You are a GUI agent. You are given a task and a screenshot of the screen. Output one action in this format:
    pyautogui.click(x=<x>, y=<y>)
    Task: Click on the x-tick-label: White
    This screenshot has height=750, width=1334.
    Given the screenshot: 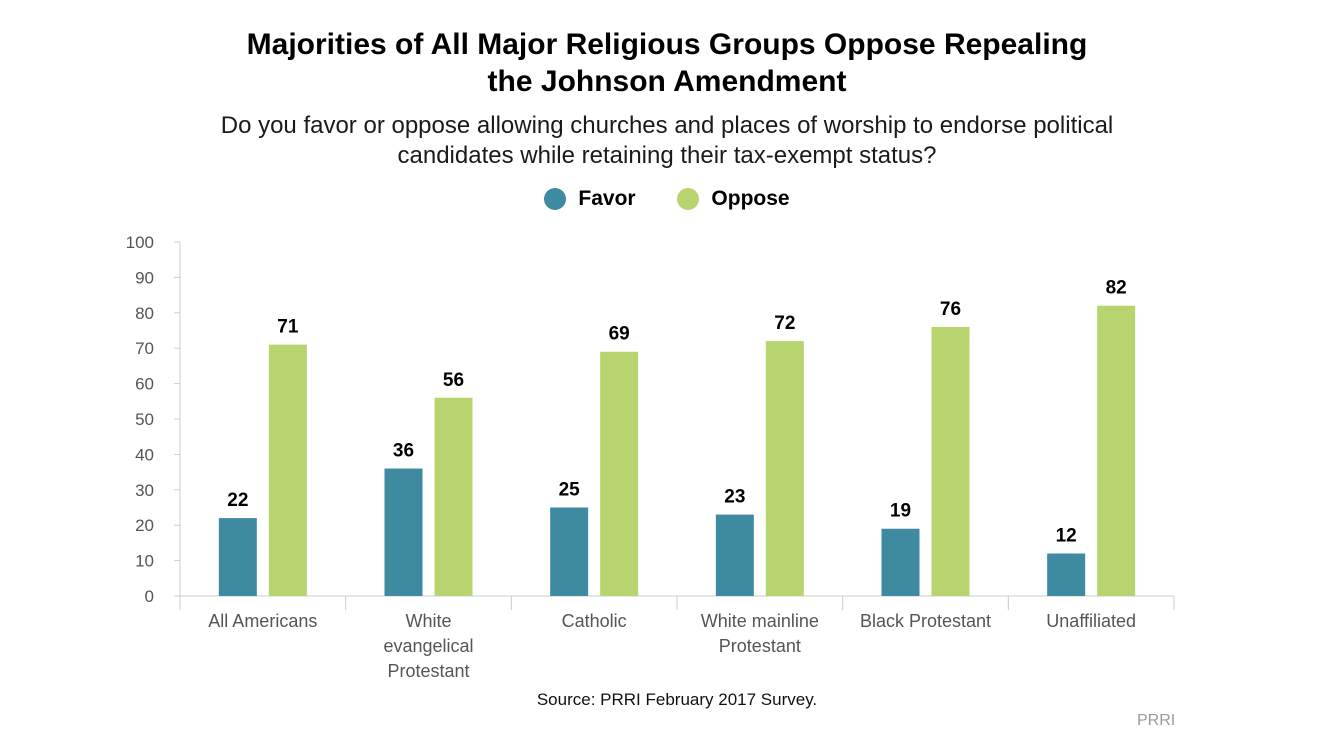 What is the action you would take?
    pyautogui.click(x=428, y=621)
    